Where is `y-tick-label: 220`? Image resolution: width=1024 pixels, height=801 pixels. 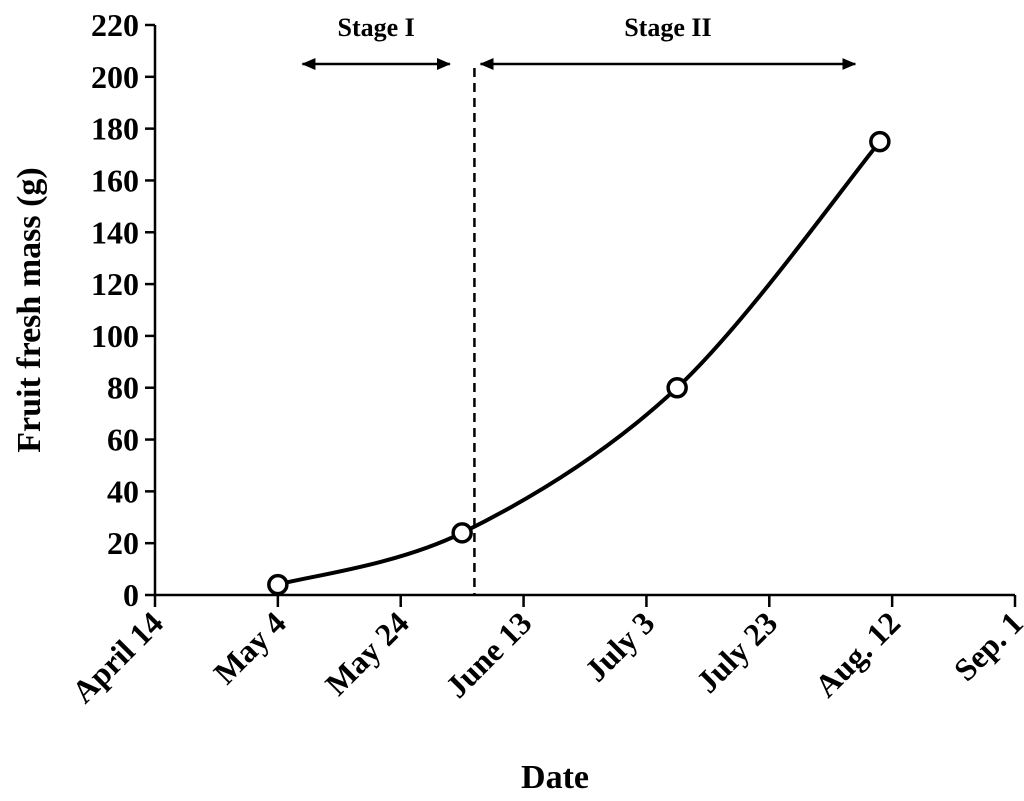 y-tick-label: 220 is located at coordinates (115, 25).